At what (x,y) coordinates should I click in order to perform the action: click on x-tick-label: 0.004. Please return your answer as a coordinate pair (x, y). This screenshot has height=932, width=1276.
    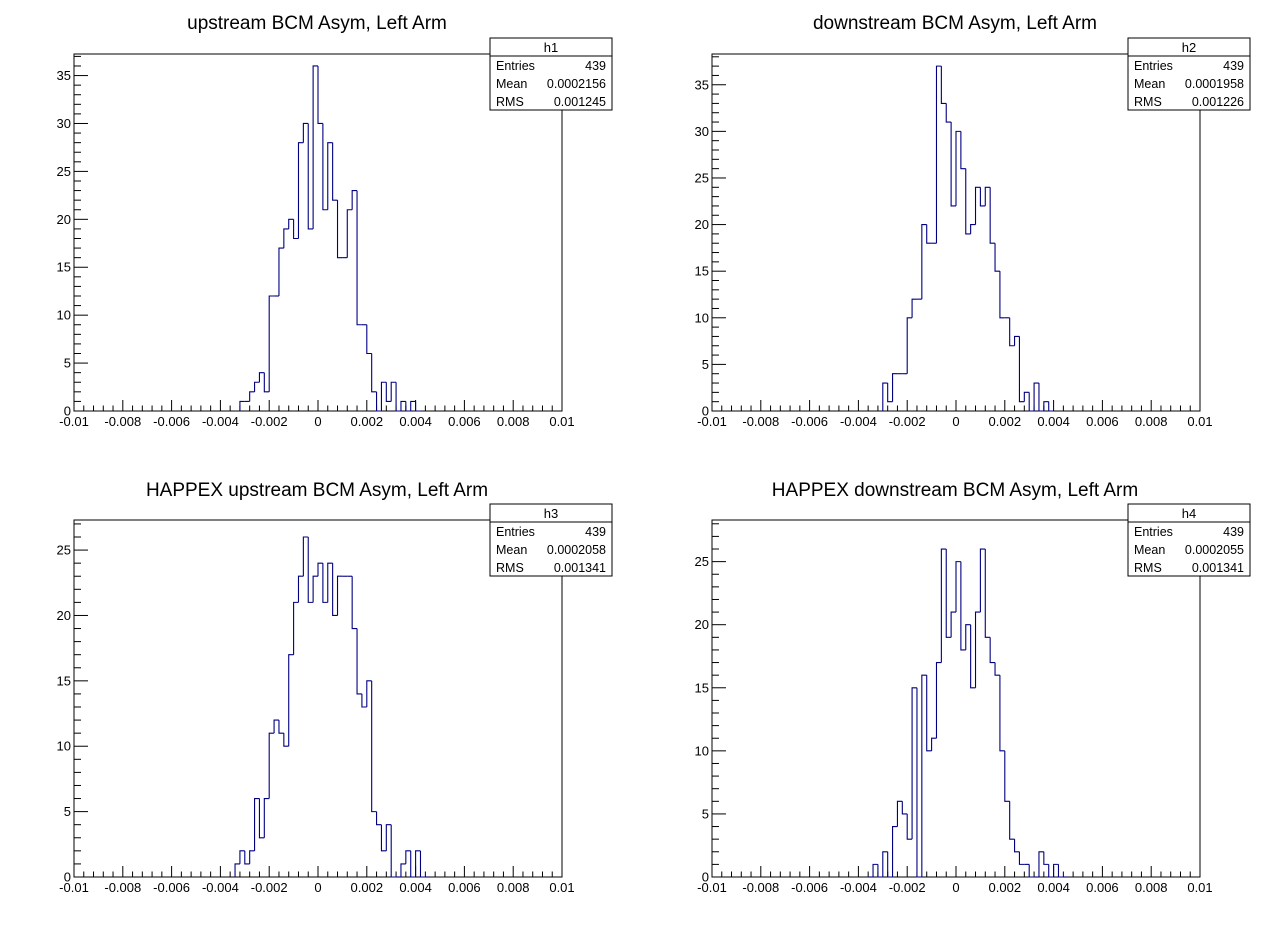
    Looking at the image, I should click on (1053, 887).